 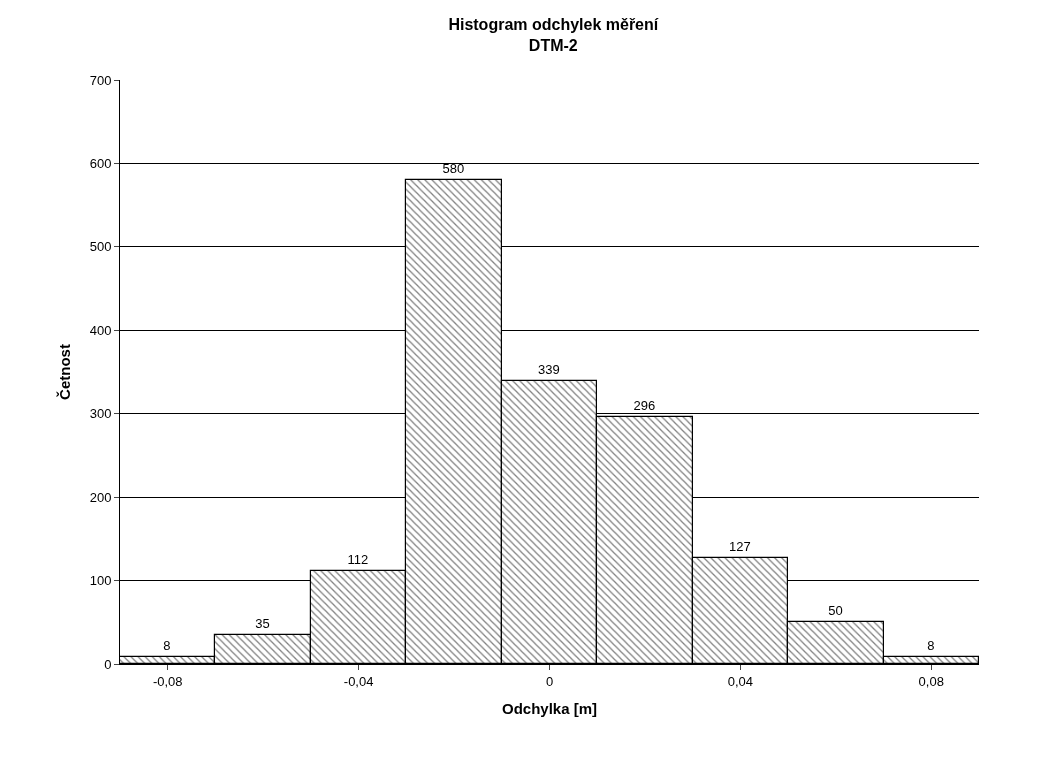 I want to click on data-label: 296, so click(x=644, y=406).